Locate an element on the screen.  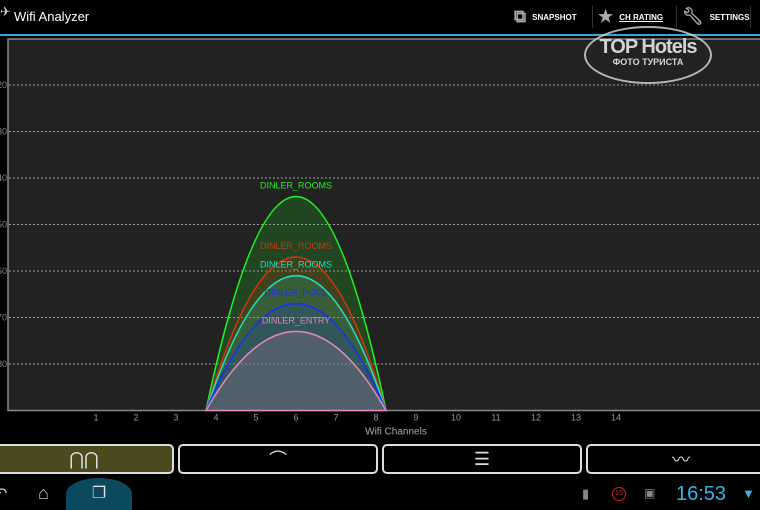
y-tick-label: -20 is located at coordinates (3, 85).